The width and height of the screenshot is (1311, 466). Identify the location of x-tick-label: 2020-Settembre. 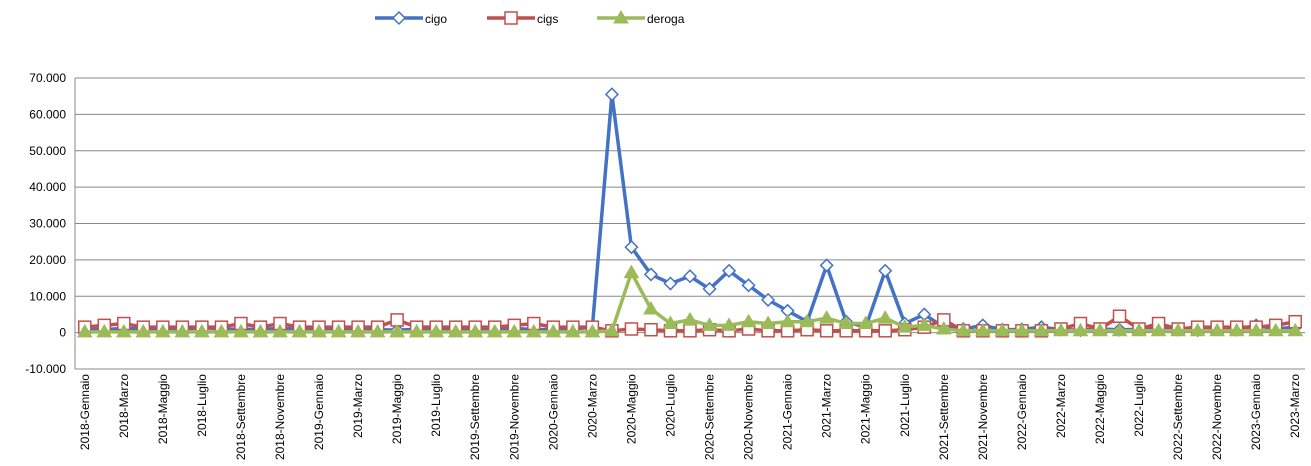
(710, 417).